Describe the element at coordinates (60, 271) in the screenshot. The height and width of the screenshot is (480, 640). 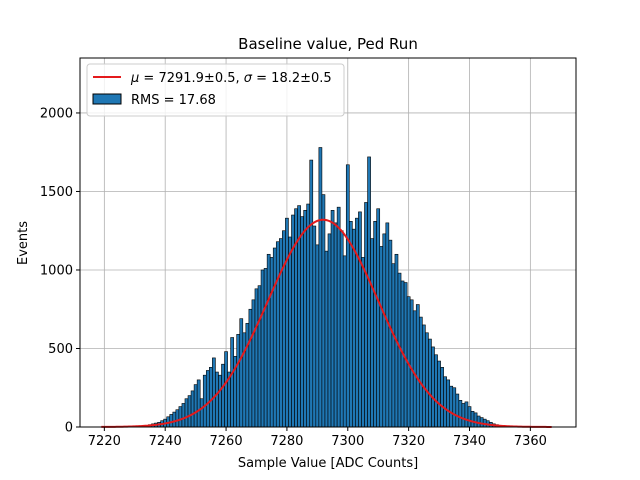
I see `y-axis-ticks: 0 500 1000 1500 2000` at that location.